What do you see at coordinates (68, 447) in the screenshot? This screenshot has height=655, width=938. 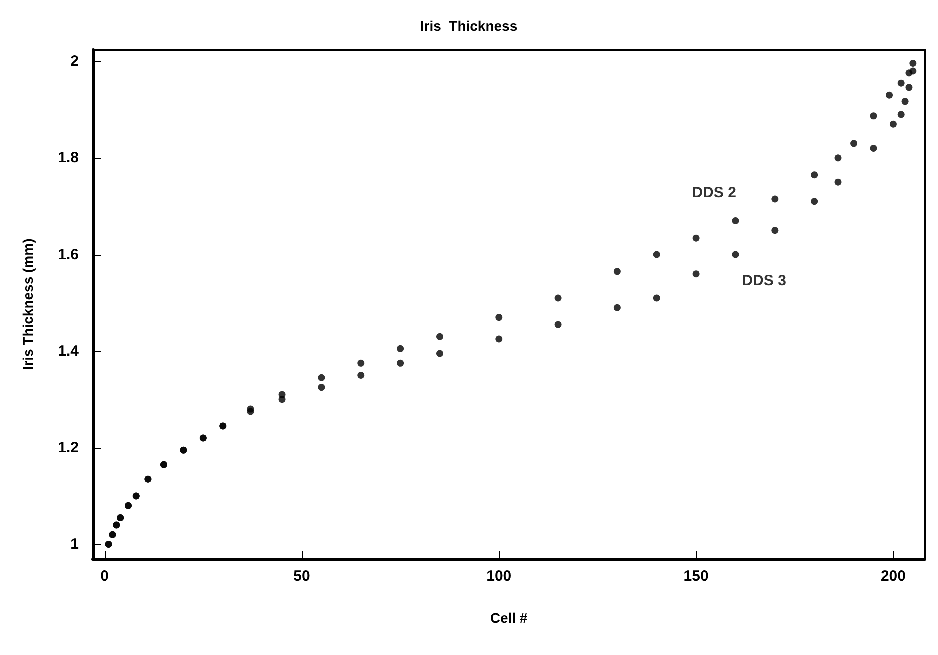 I see `y-tick-label: 1.2` at bounding box center [68, 447].